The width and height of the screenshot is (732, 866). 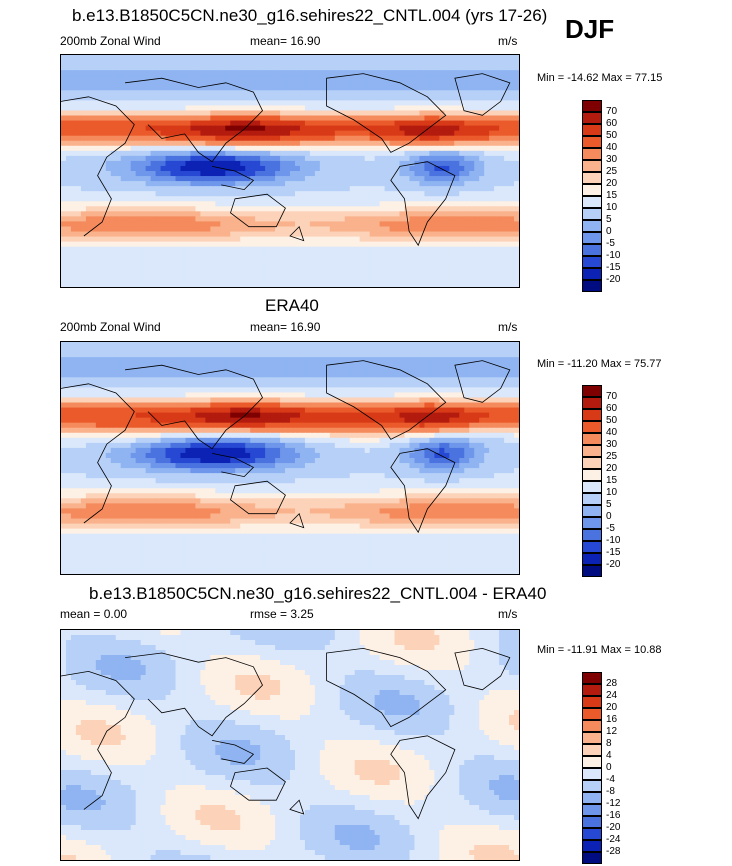 What do you see at coordinates (285, 41) in the screenshot?
I see `panel-1-mean-label: mean= 16.90` at bounding box center [285, 41].